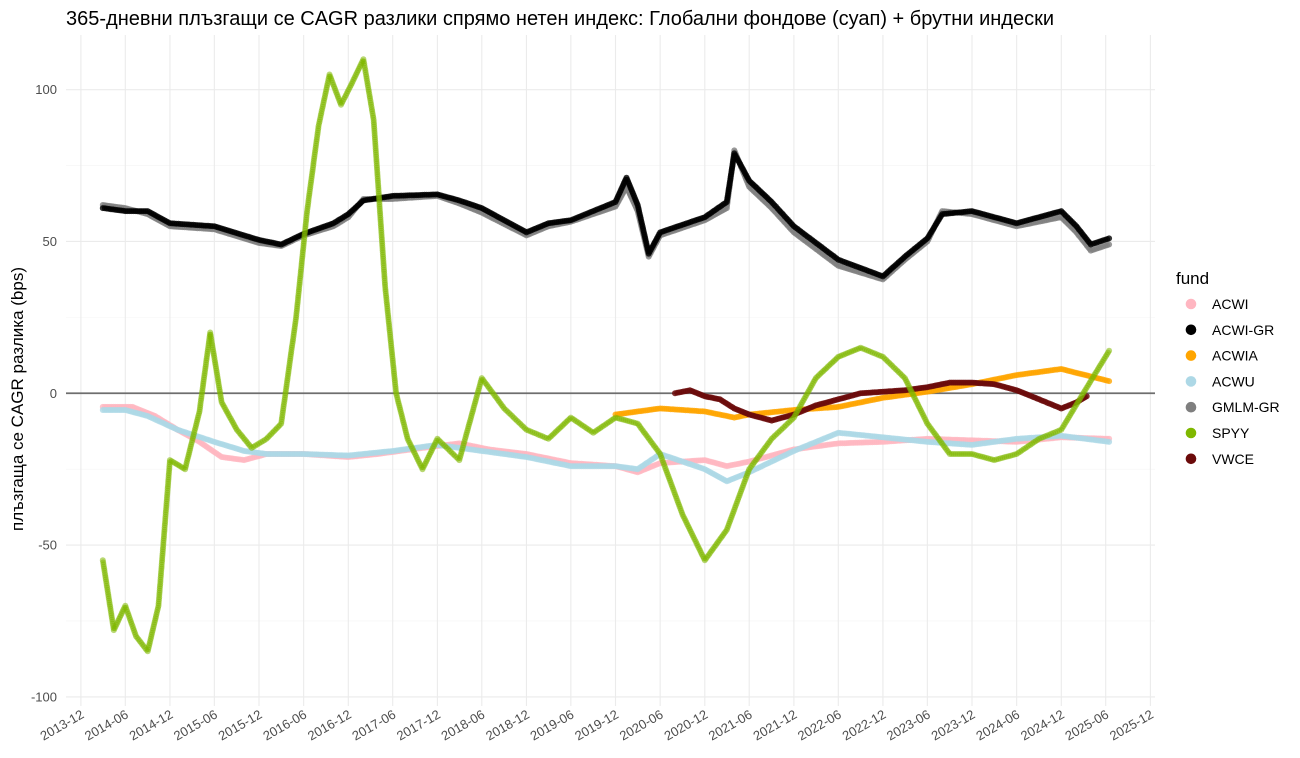 Image resolution: width=1300 pixels, height=758 pixels. Describe the element at coordinates (373, 725) in the screenshot. I see `x-tick-label: 2017-06` at that location.